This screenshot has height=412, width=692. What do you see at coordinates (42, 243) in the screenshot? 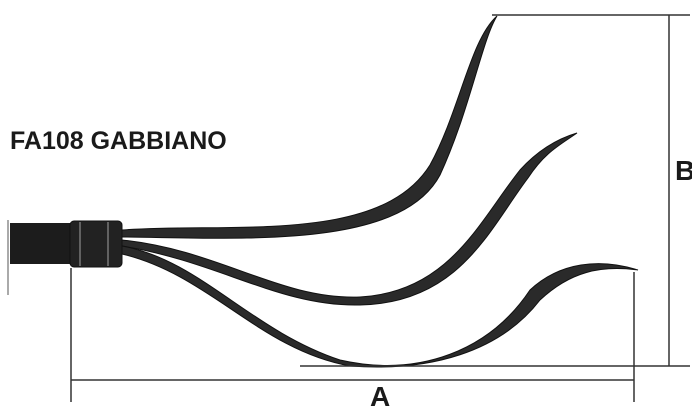
I see `handle-grip` at bounding box center [42, 243].